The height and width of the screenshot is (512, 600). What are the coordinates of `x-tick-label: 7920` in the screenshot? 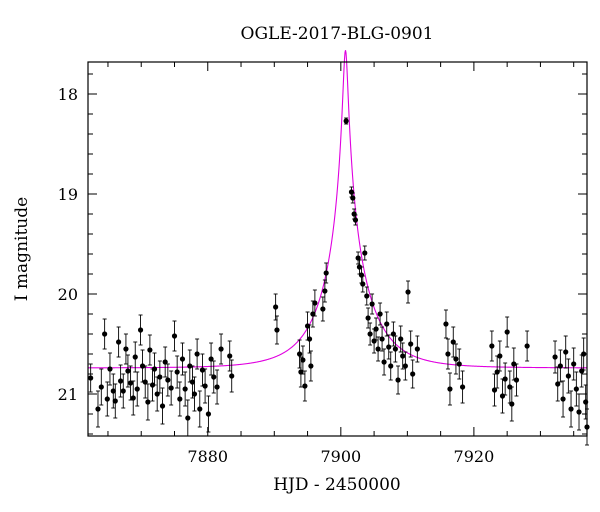 It's located at (474, 456).